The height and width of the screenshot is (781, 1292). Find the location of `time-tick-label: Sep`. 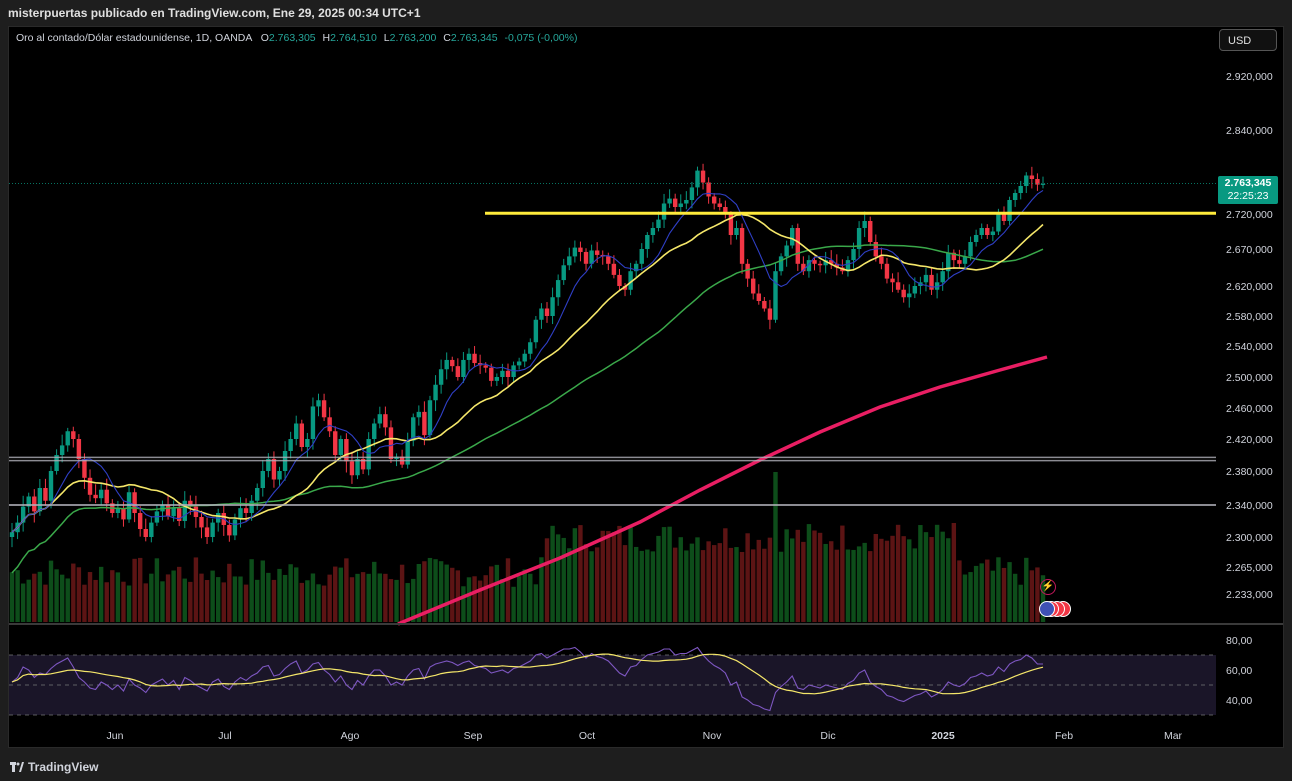

time-tick-label: Sep is located at coordinates (473, 736).